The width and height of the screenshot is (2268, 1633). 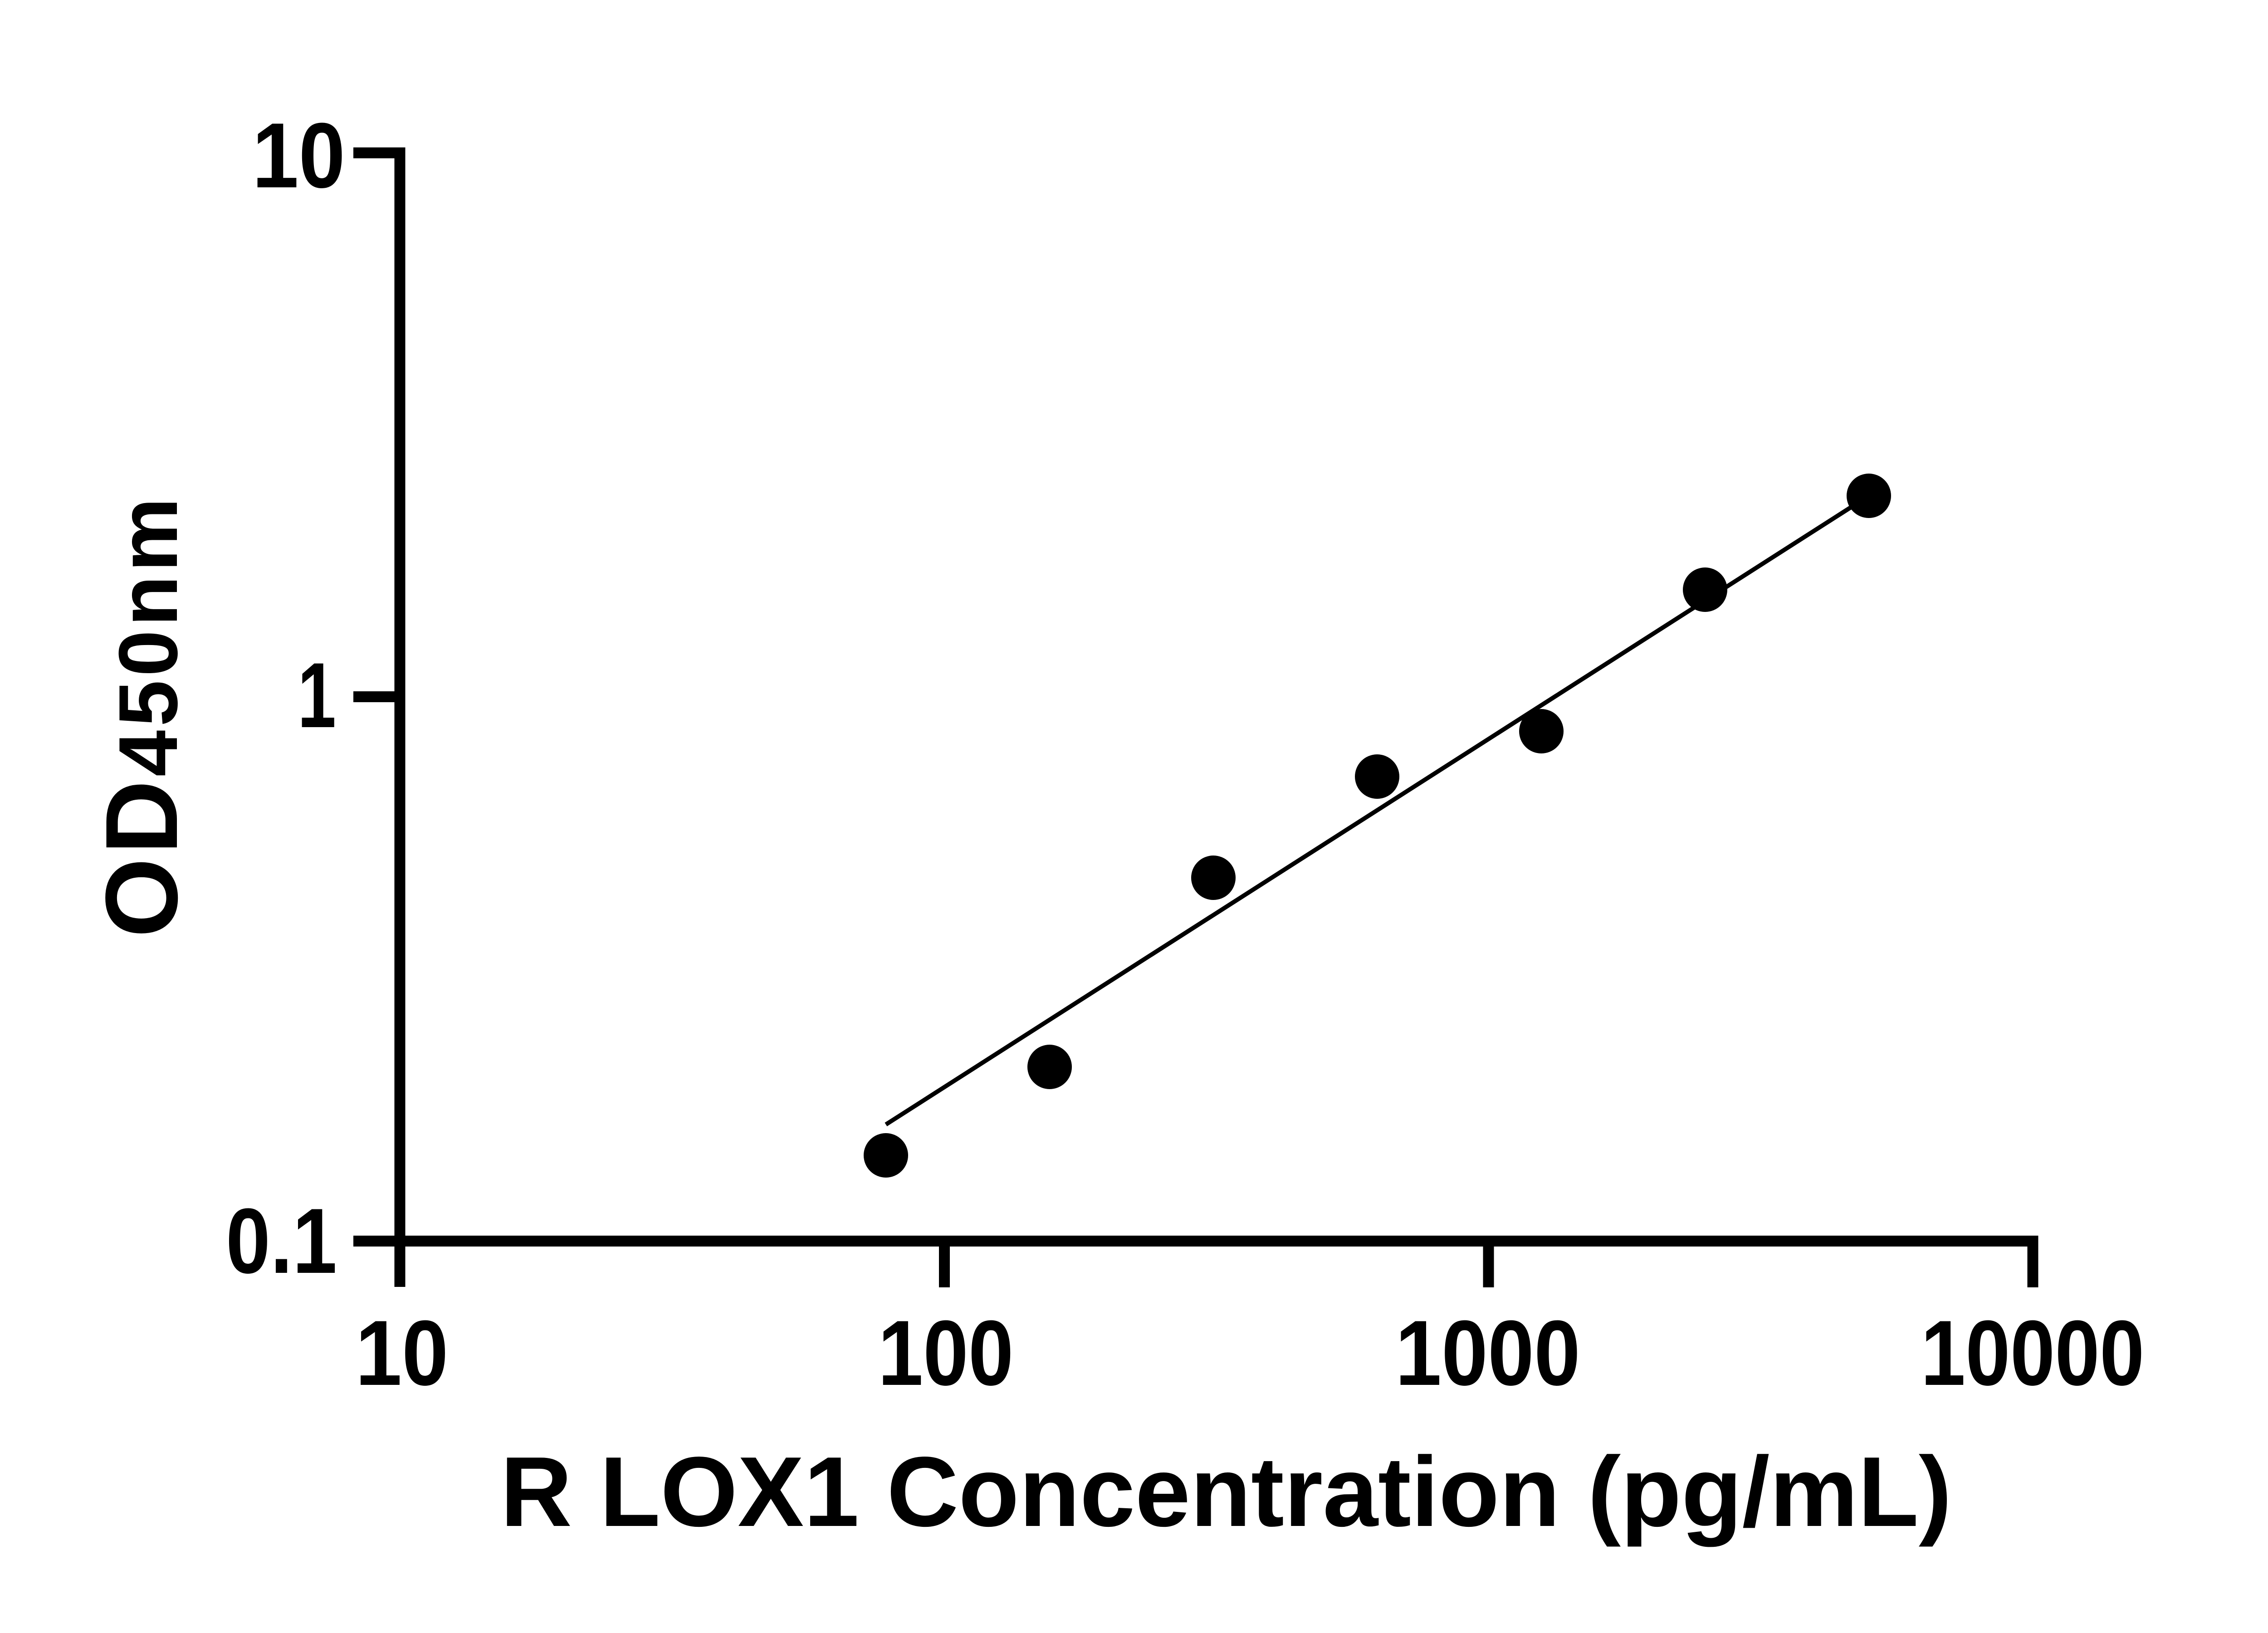 What do you see at coordinates (141, 716) in the screenshot?
I see `svg-text: OD450nm` at bounding box center [141, 716].